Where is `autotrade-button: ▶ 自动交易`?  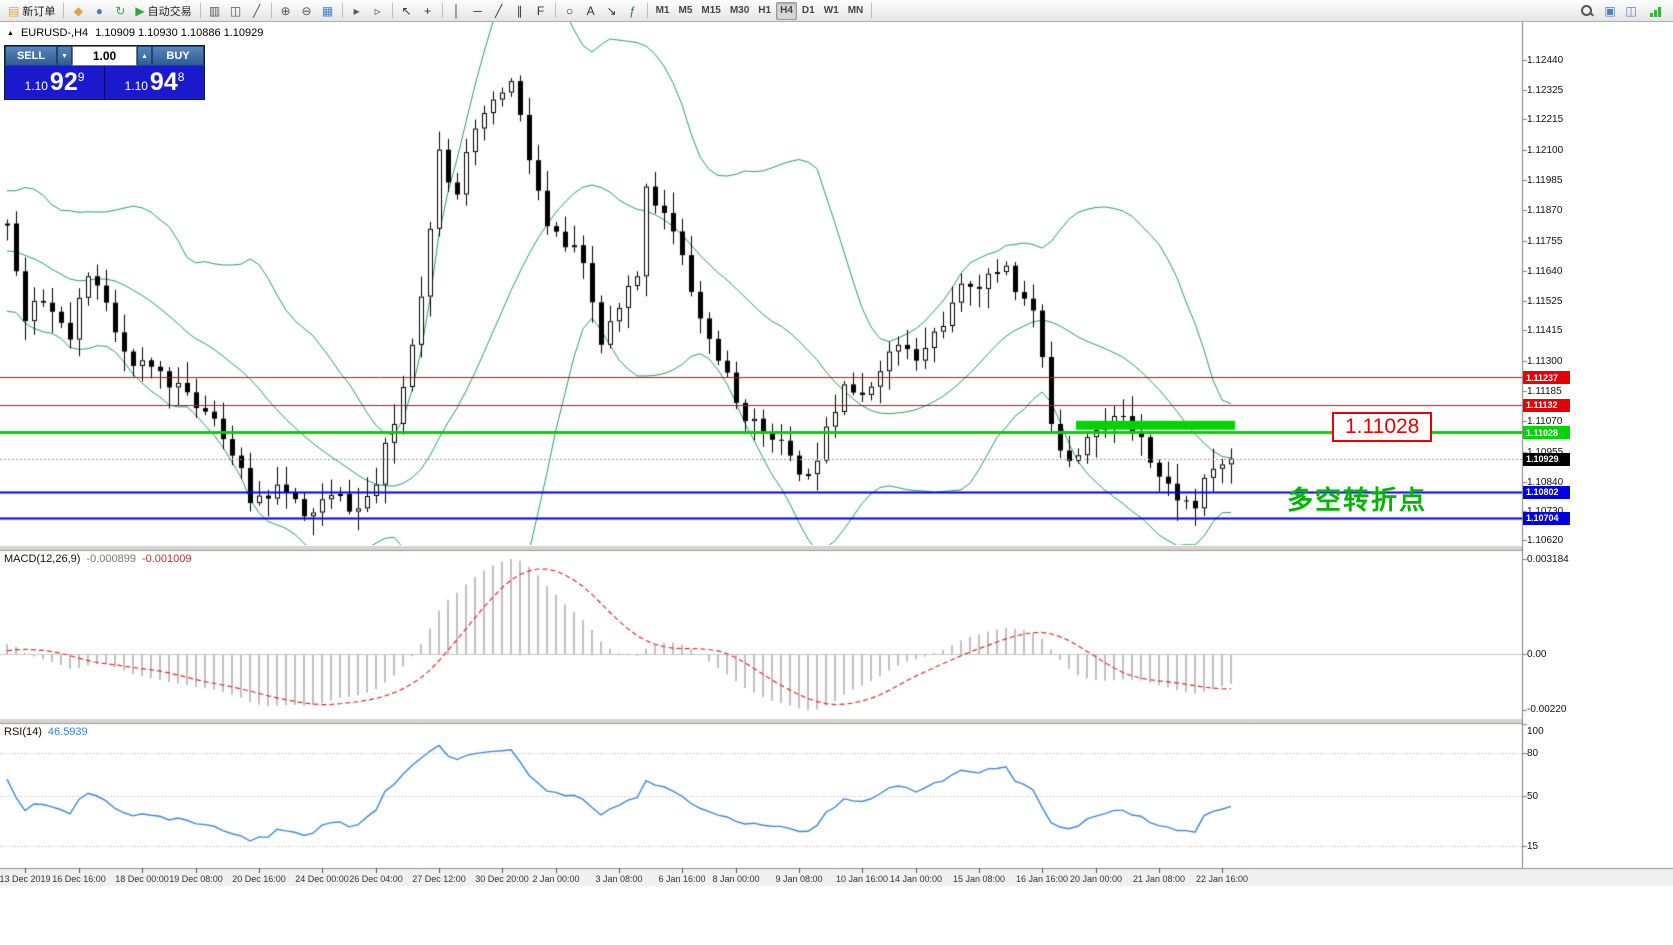 autotrade-button: ▶ 自动交易 is located at coordinates (163, 11).